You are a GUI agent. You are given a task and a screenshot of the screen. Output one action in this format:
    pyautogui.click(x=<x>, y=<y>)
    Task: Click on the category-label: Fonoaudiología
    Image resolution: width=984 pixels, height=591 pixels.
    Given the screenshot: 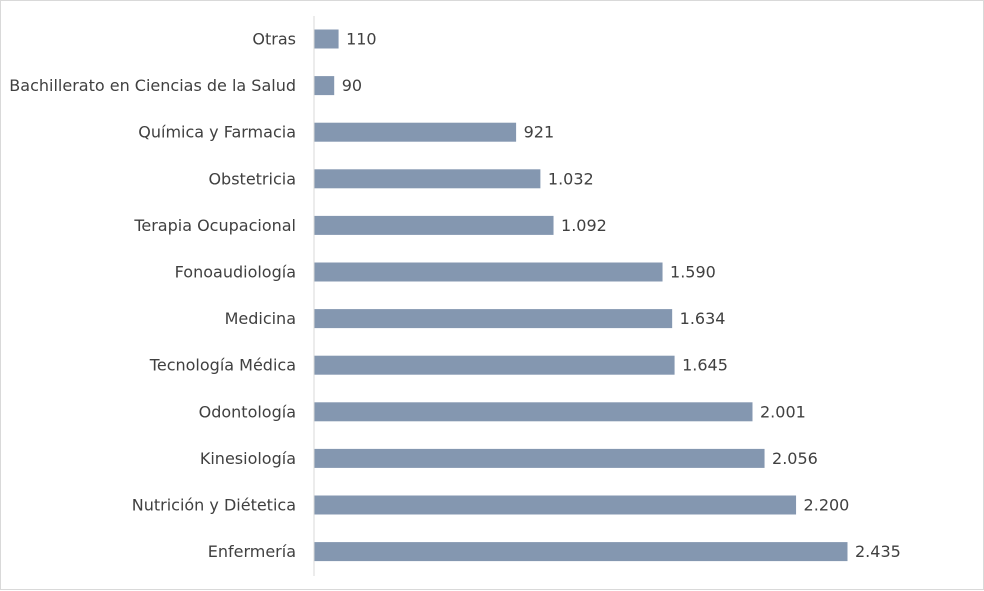 What is the action you would take?
    pyautogui.click(x=235, y=272)
    